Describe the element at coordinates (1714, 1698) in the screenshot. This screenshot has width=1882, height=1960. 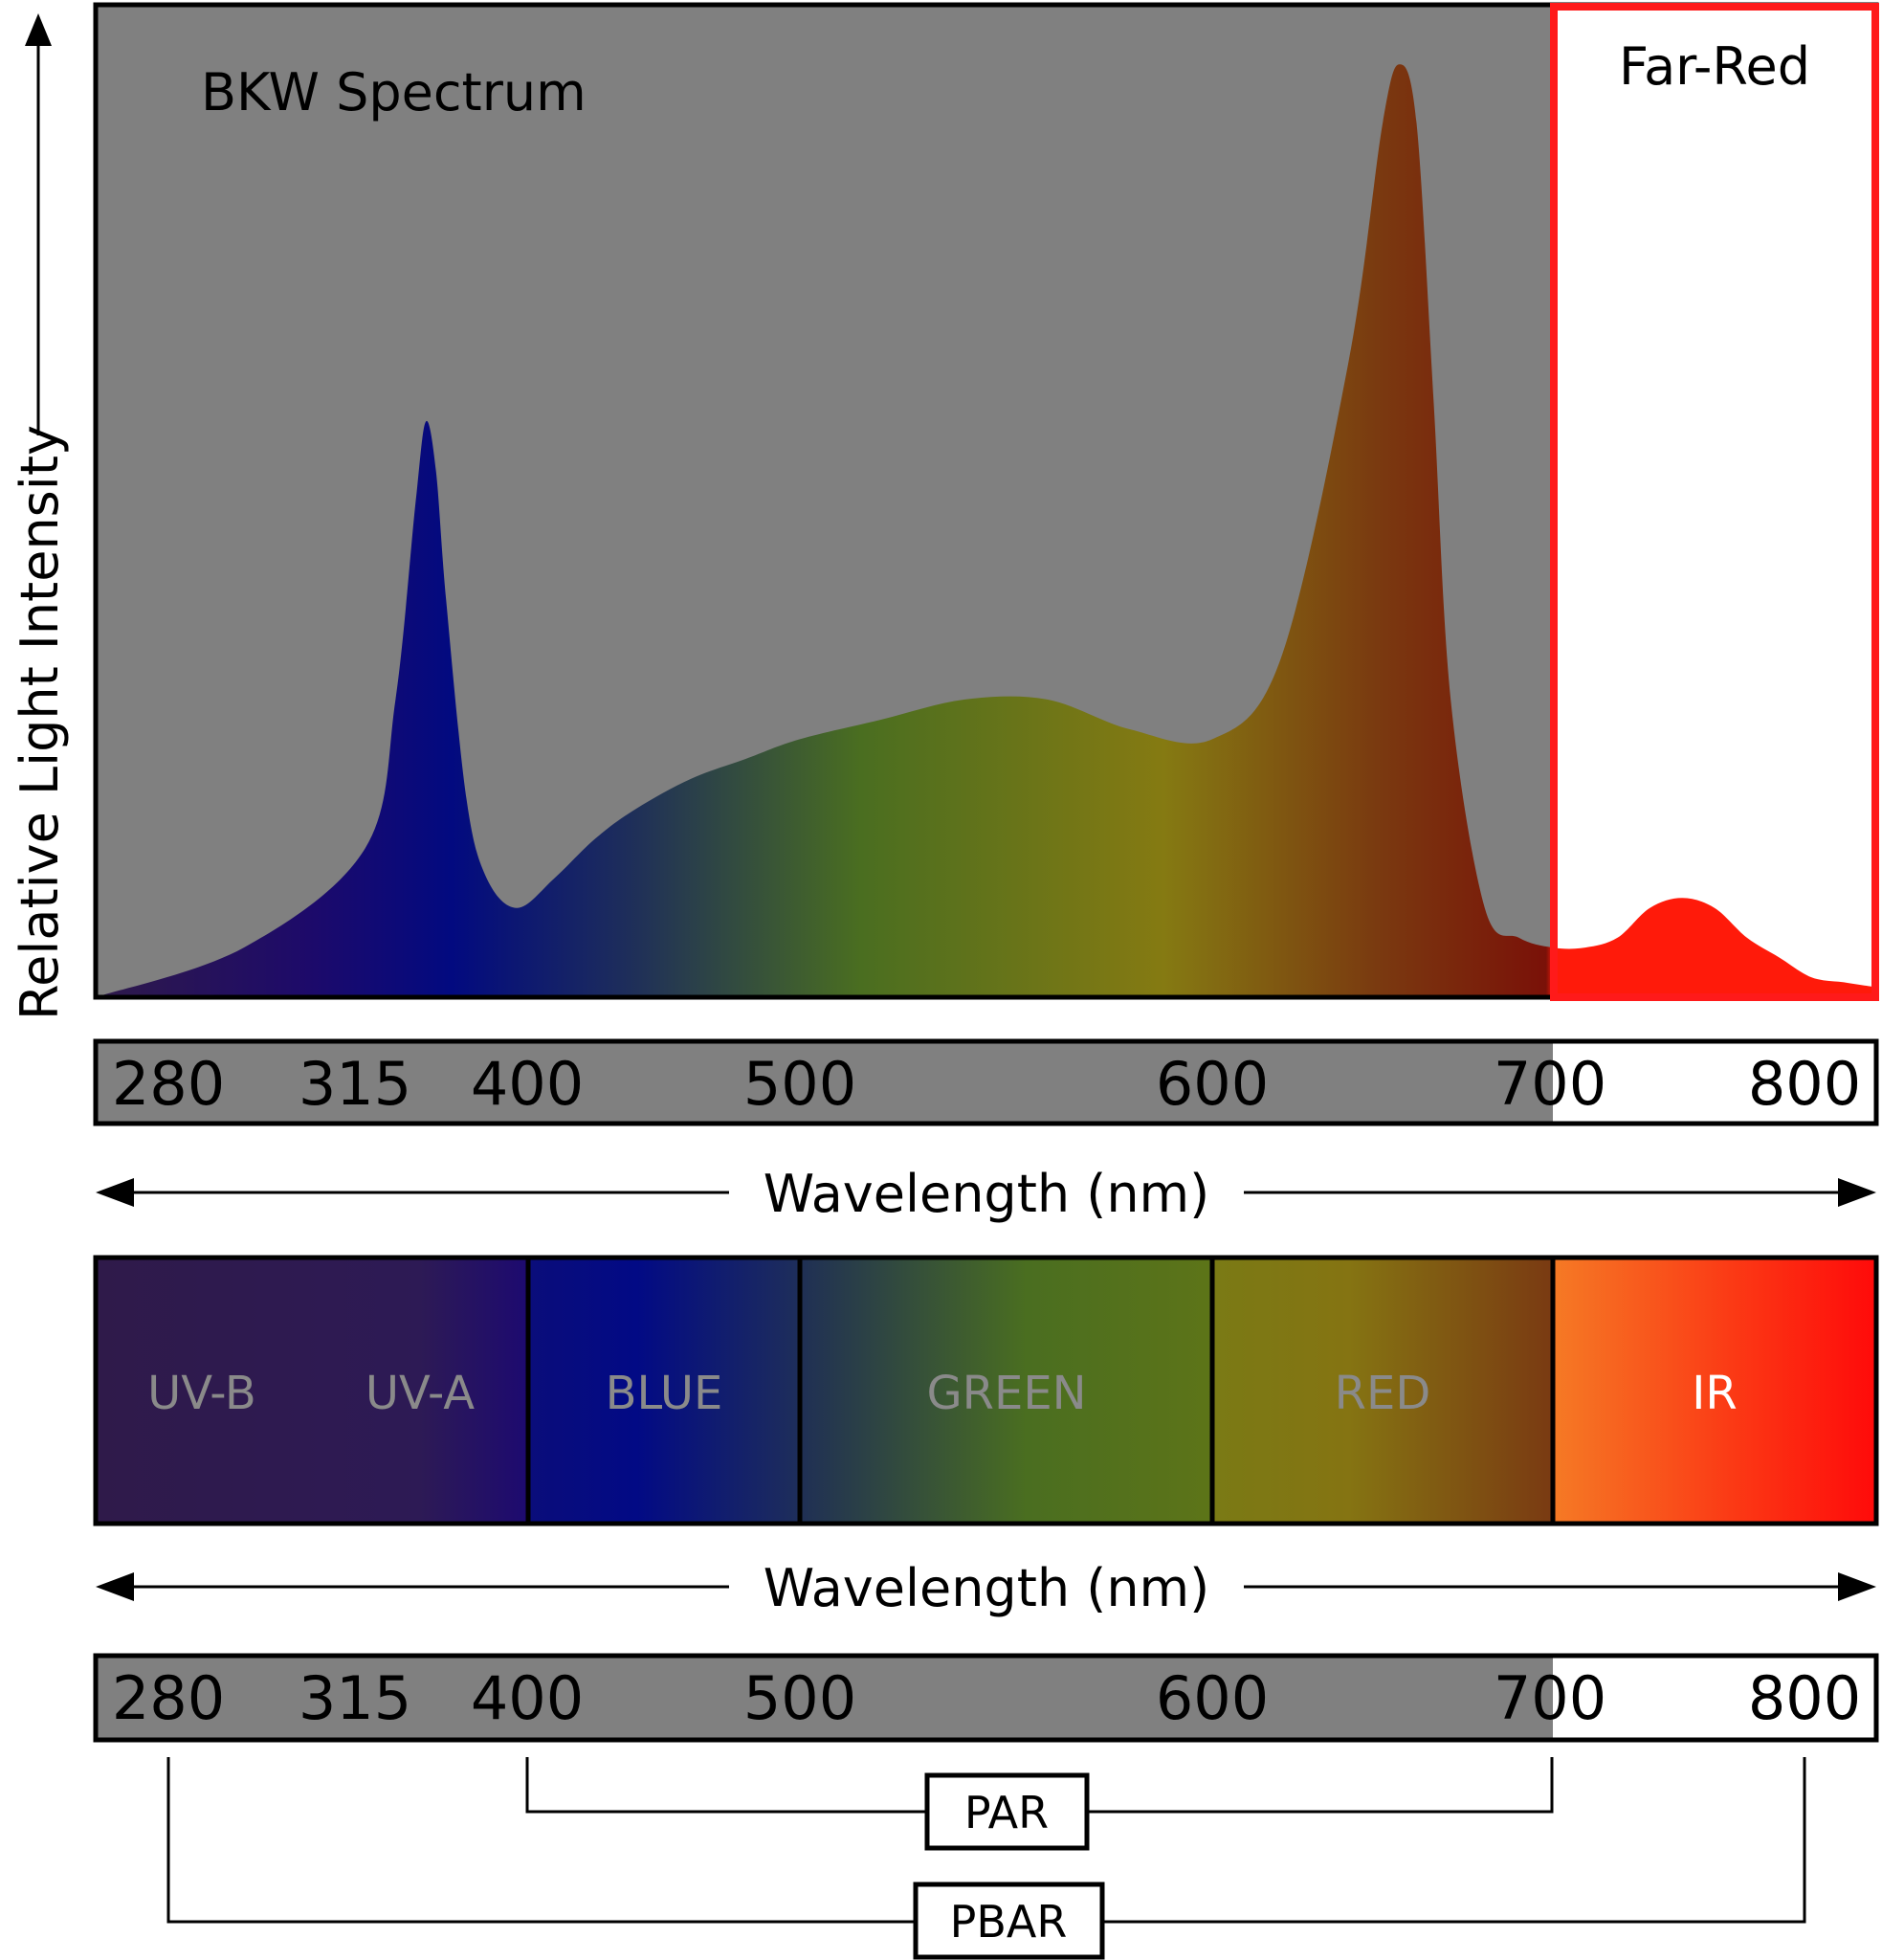
I see `tick-bar-bottom-white` at that location.